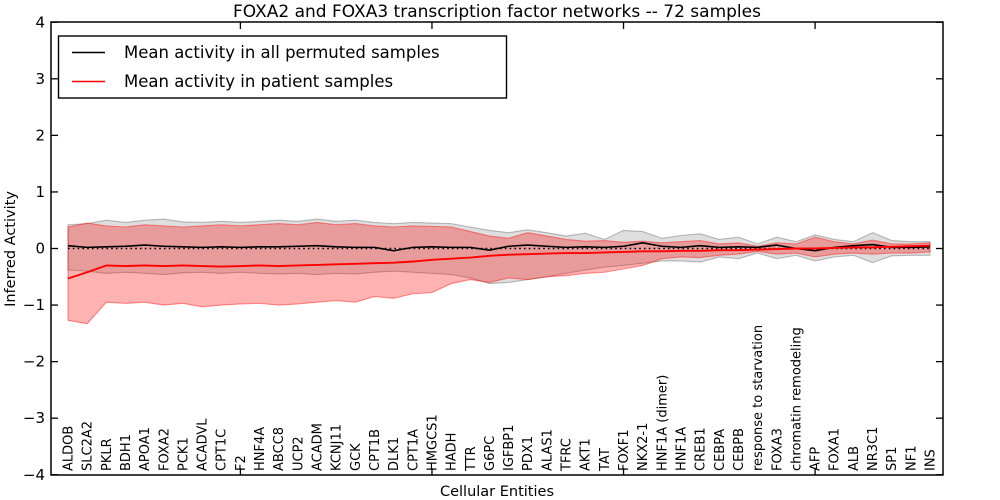 This screenshot has height=500, width=1000. What do you see at coordinates (816, 459) in the screenshot?
I see `x-category-label: AFP` at bounding box center [816, 459].